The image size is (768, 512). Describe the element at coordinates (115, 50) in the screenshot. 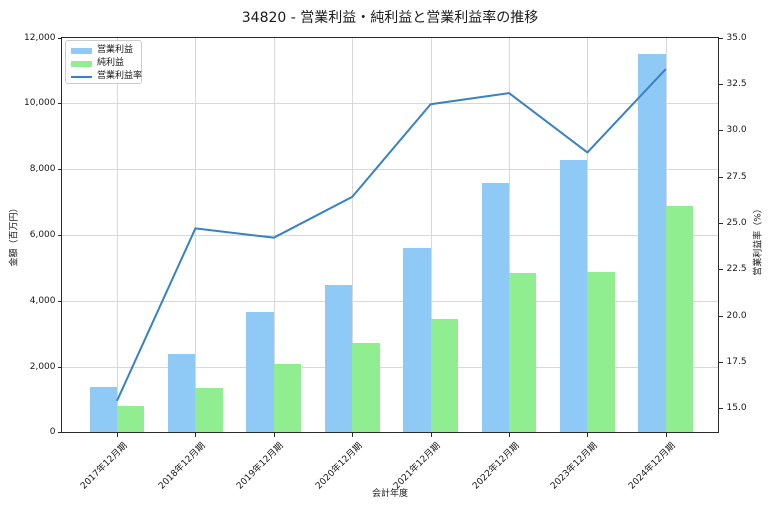

I see `legend-label-operating-profit: 営業利益` at that location.